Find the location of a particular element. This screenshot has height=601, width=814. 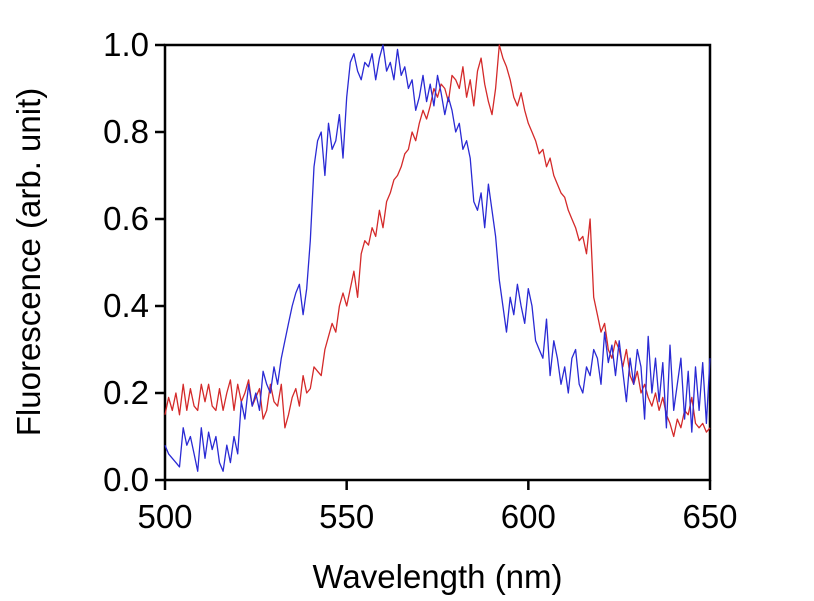

y-tick-label: 0.4 is located at coordinates (126, 305).